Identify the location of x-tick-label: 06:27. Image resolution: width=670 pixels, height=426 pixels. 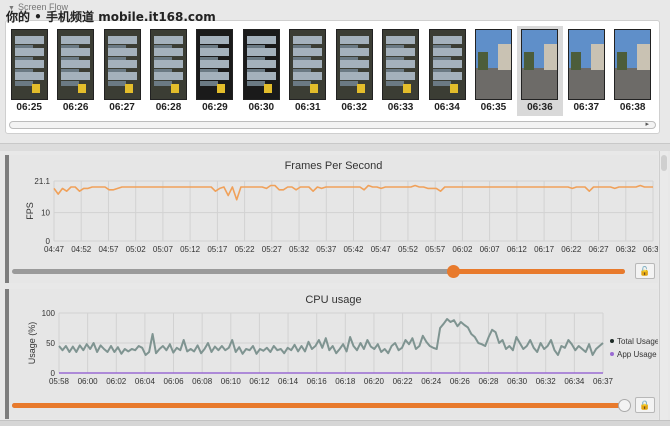
(599, 249).